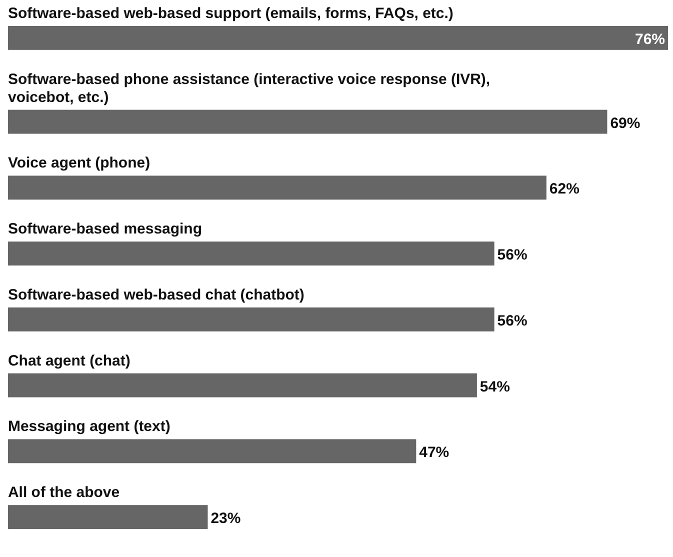 This screenshot has height=557, width=673. What do you see at coordinates (434, 453) in the screenshot?
I see `data-label: 47%` at bounding box center [434, 453].